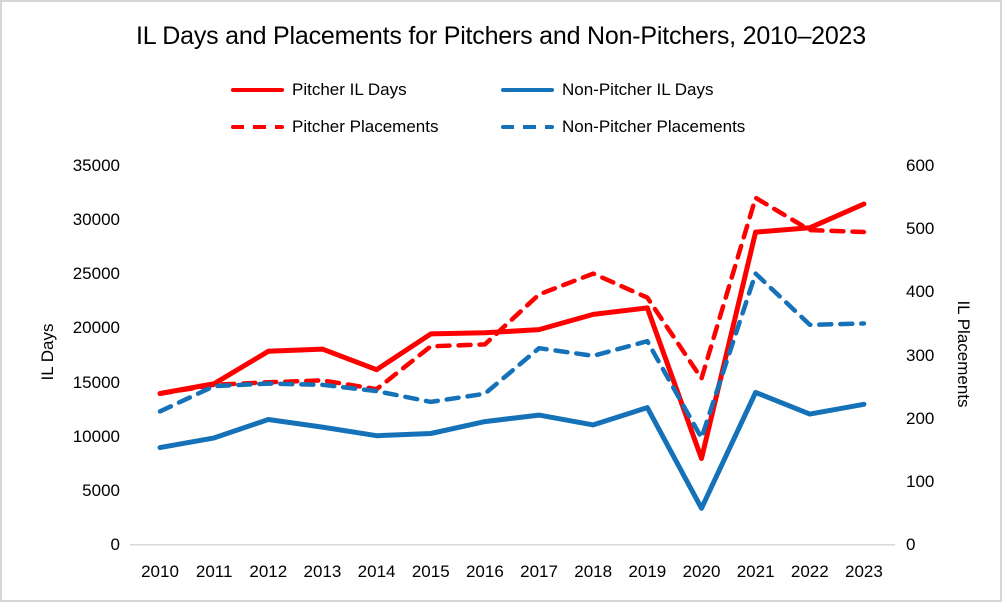  I want to click on x-axis-tick-label: 2013, so click(322, 571).